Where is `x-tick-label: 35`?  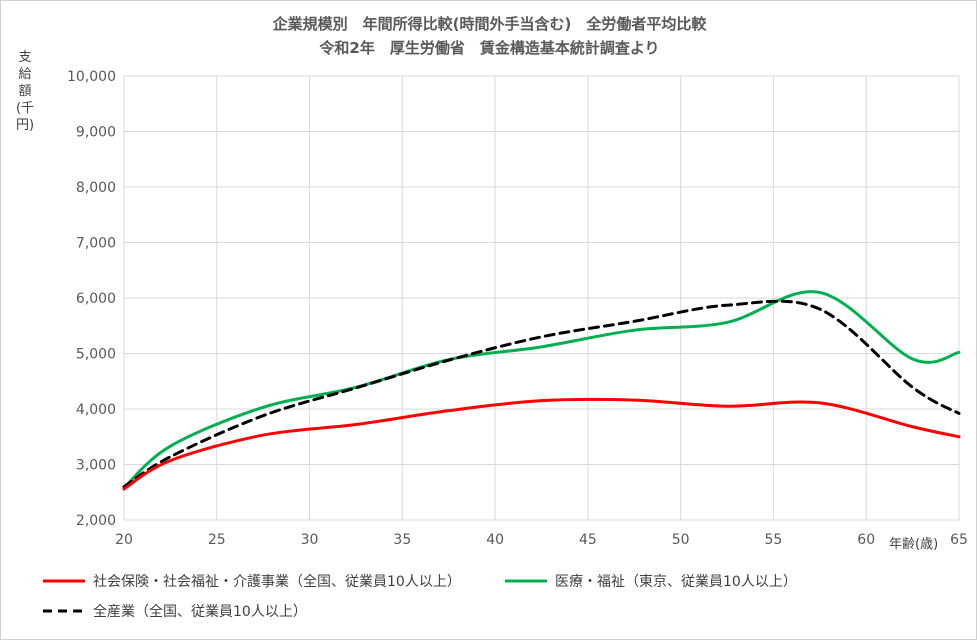 x-tick-label: 35 is located at coordinates (402, 540).